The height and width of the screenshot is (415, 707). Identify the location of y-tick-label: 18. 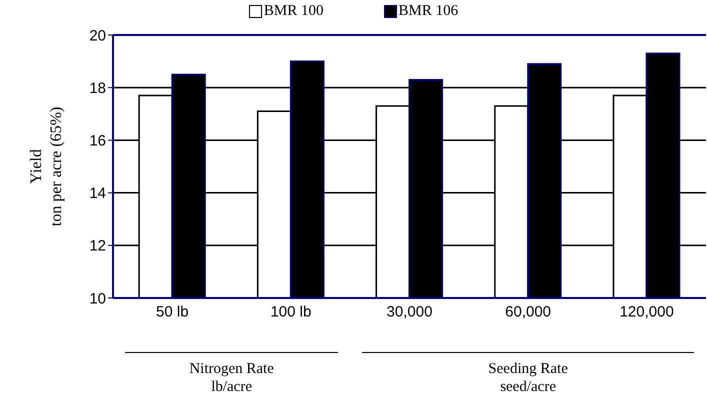
(97, 88).